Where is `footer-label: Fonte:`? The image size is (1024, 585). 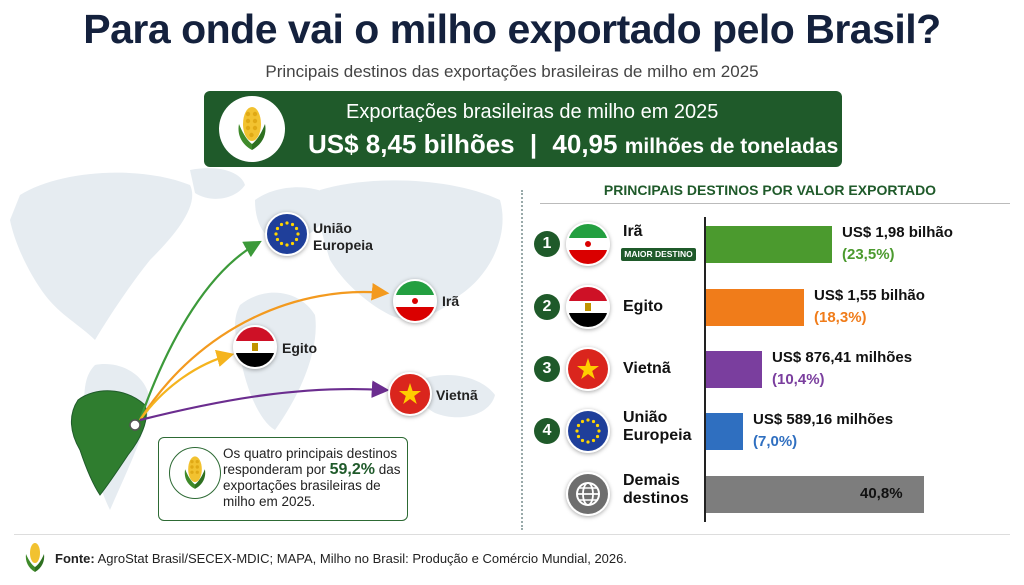
footer-label: Fonte: is located at coordinates (75, 558).